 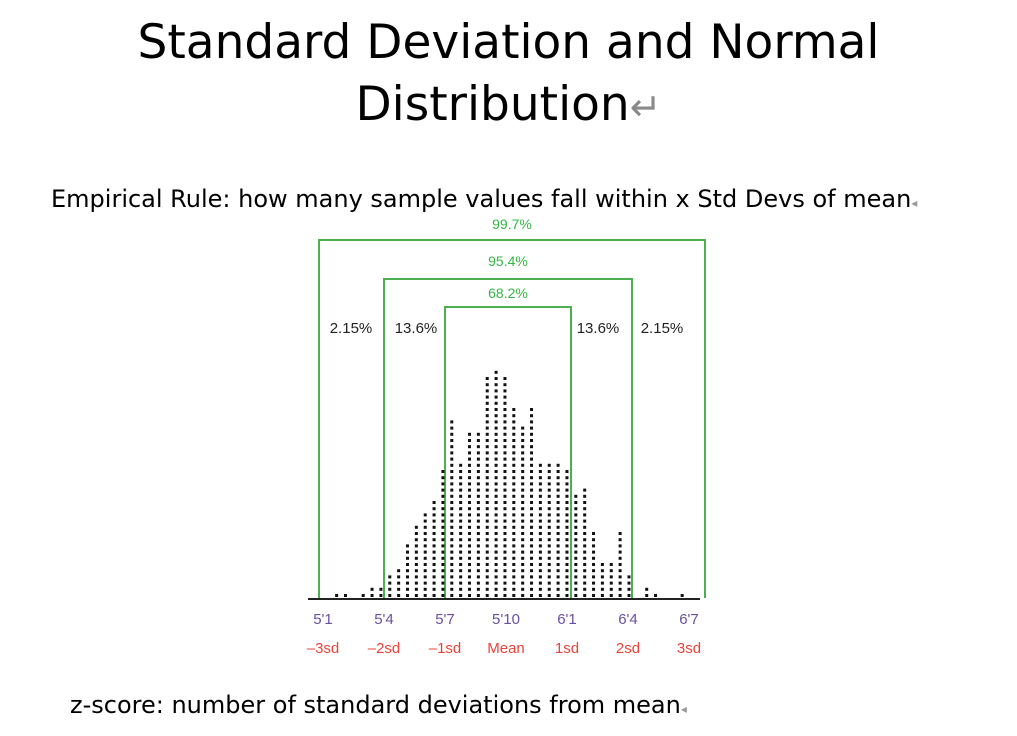 What do you see at coordinates (445, 648) in the screenshot?
I see `sd-tick-label: –1sd` at bounding box center [445, 648].